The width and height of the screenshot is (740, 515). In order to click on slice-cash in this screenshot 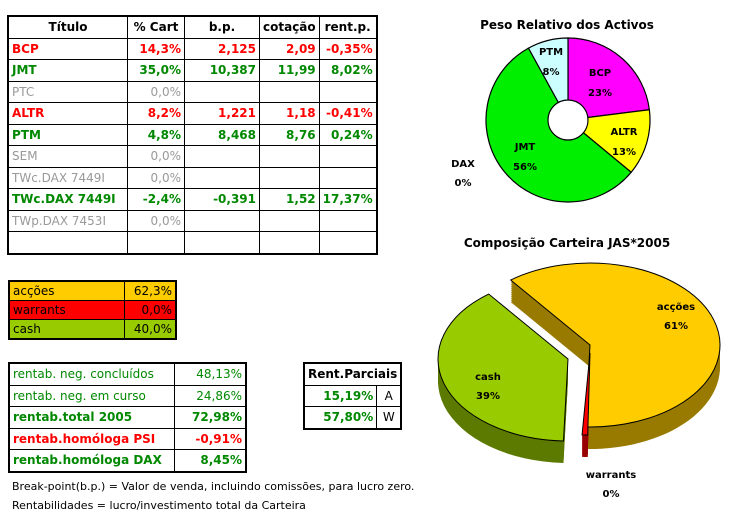, I will do `click(503, 367)`.